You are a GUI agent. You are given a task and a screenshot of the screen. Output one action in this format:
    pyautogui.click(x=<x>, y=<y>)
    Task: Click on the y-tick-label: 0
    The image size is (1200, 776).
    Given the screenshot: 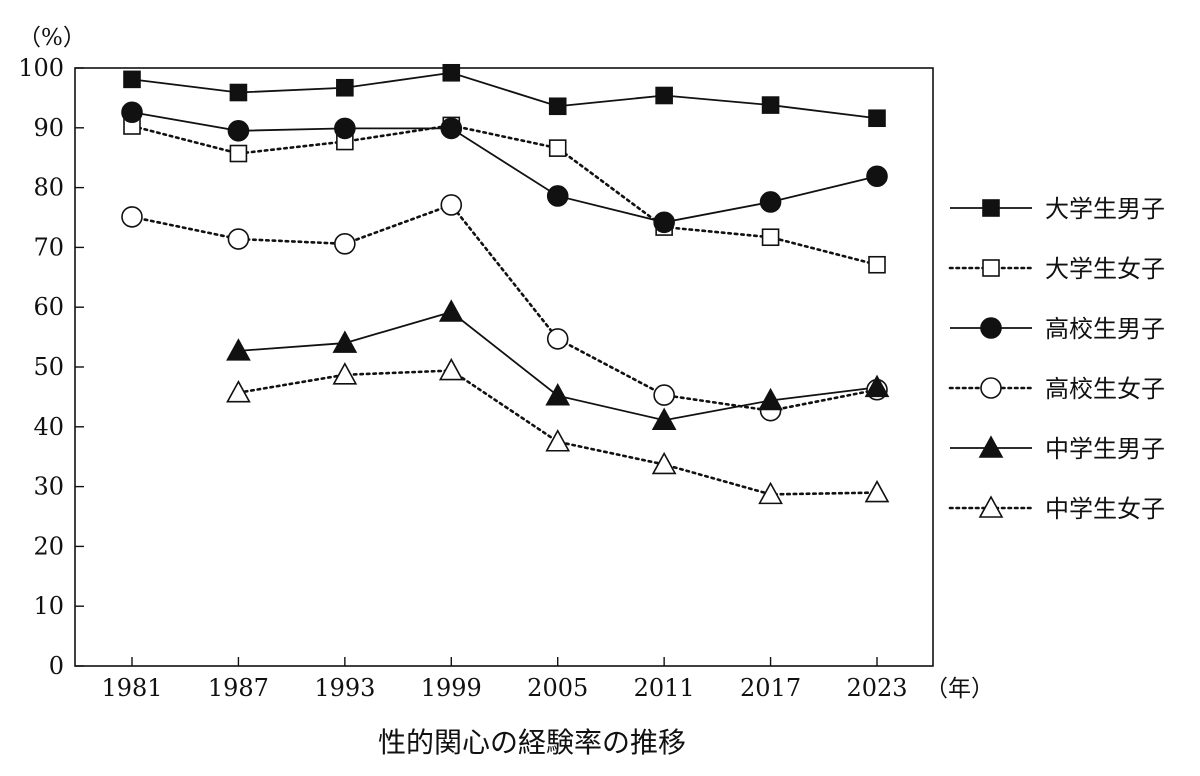 What is the action you would take?
    pyautogui.click(x=56, y=666)
    